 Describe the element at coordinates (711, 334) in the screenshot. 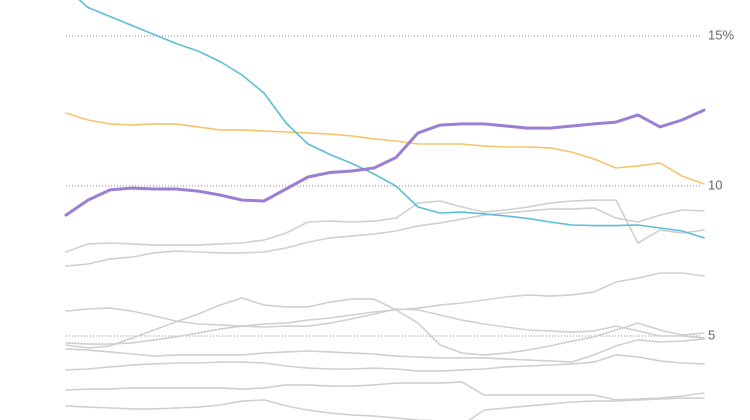

I see `y-tick-label: 5` at that location.